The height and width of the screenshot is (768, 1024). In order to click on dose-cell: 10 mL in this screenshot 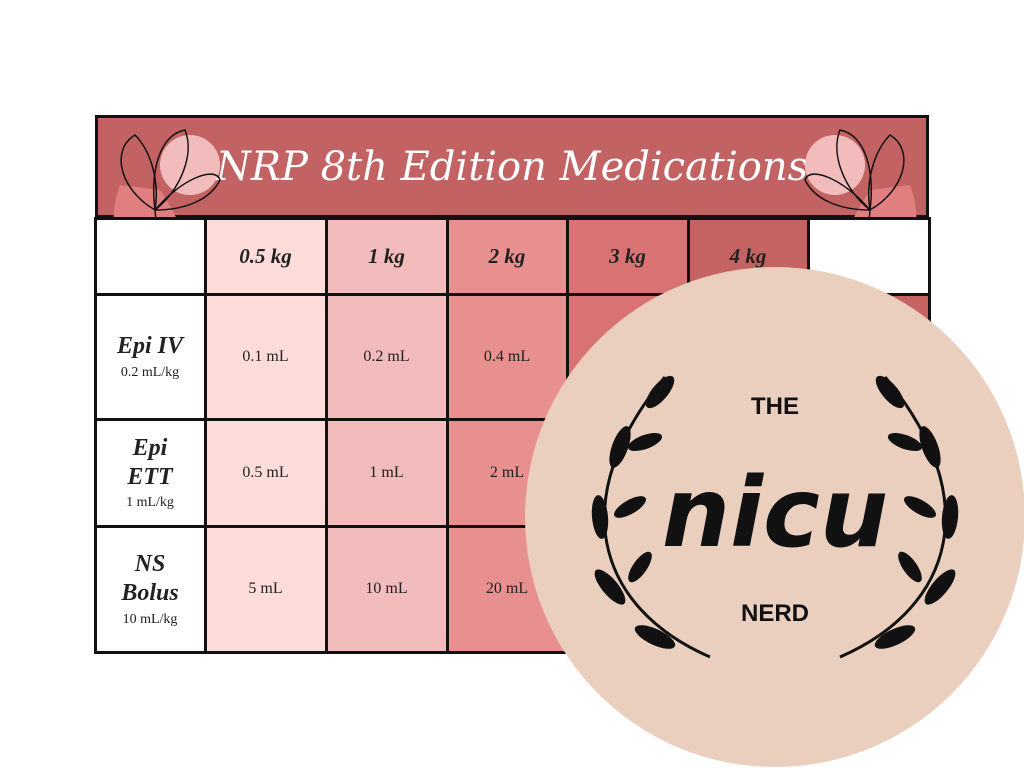, I will do `click(386, 589)`.